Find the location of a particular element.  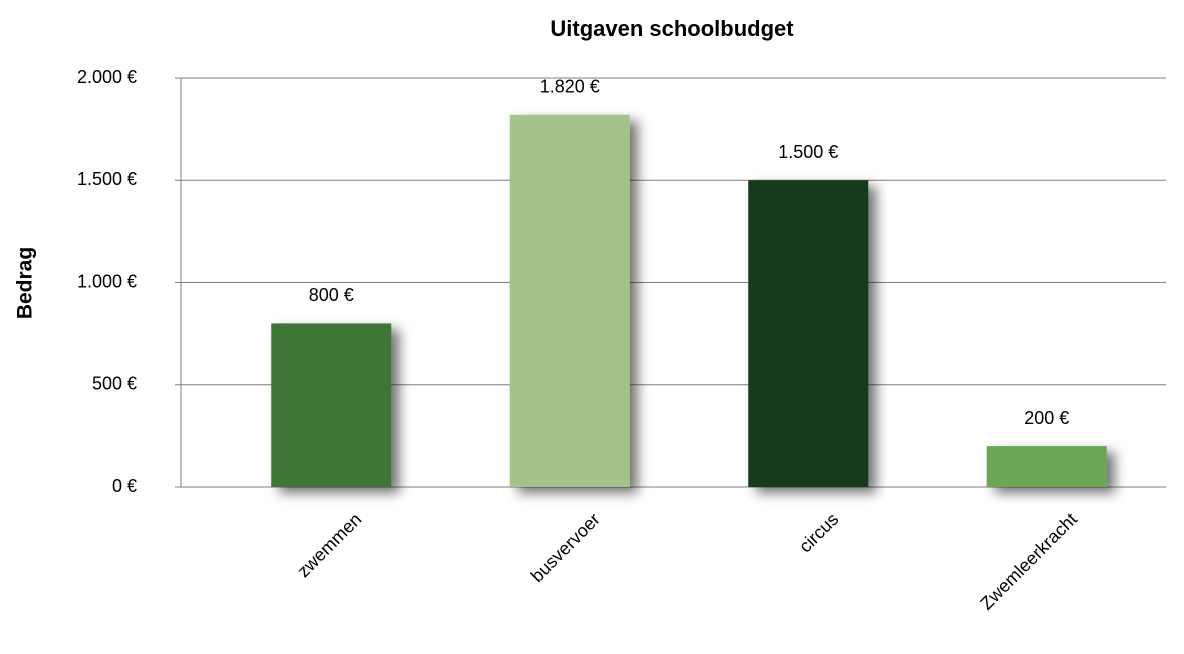

chart-title: Uitgaven schoolbudget is located at coordinates (672, 28).